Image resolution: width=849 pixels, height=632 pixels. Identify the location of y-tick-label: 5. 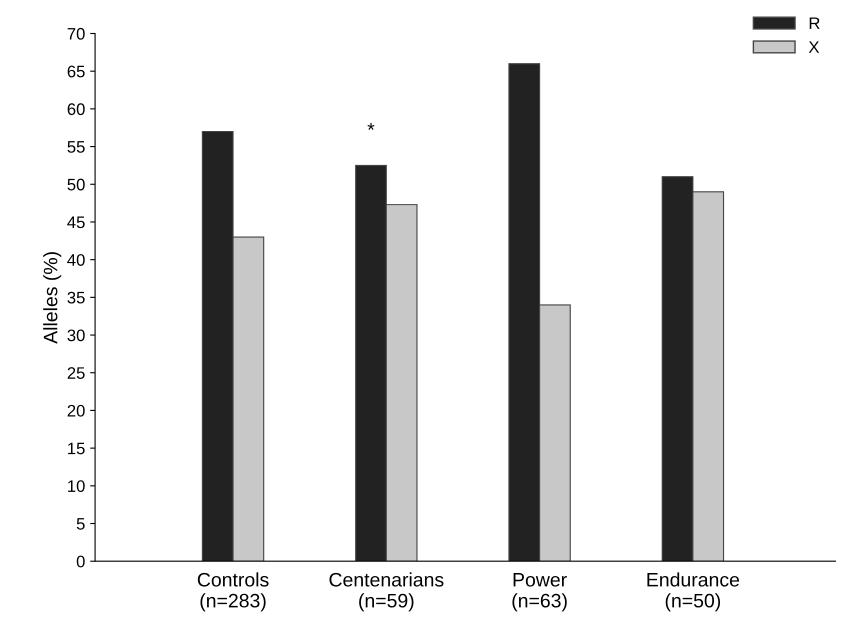
(80, 524).